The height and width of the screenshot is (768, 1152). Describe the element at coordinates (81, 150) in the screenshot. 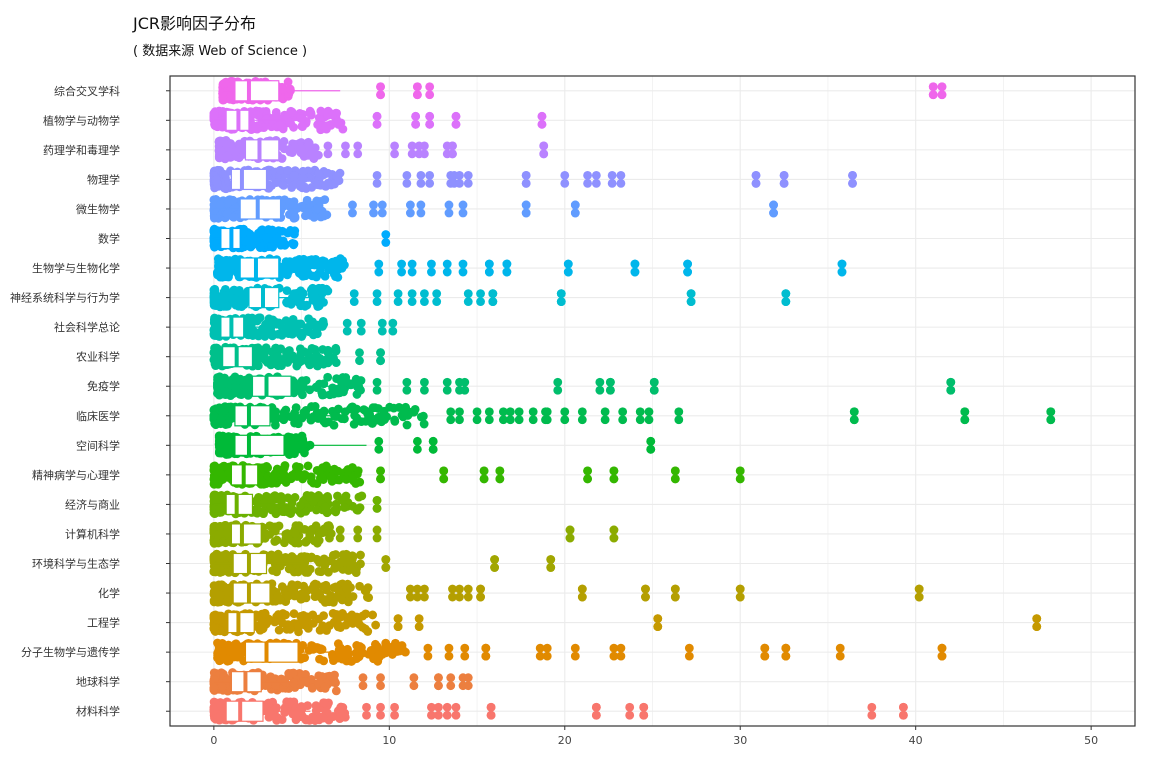

I see `category-label: 药理学和毒理学` at that location.